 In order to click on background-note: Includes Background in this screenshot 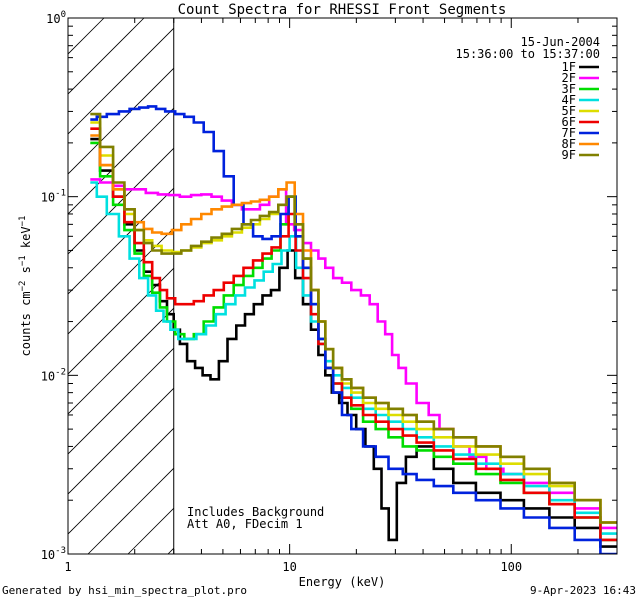, I will do `click(255, 512)`.